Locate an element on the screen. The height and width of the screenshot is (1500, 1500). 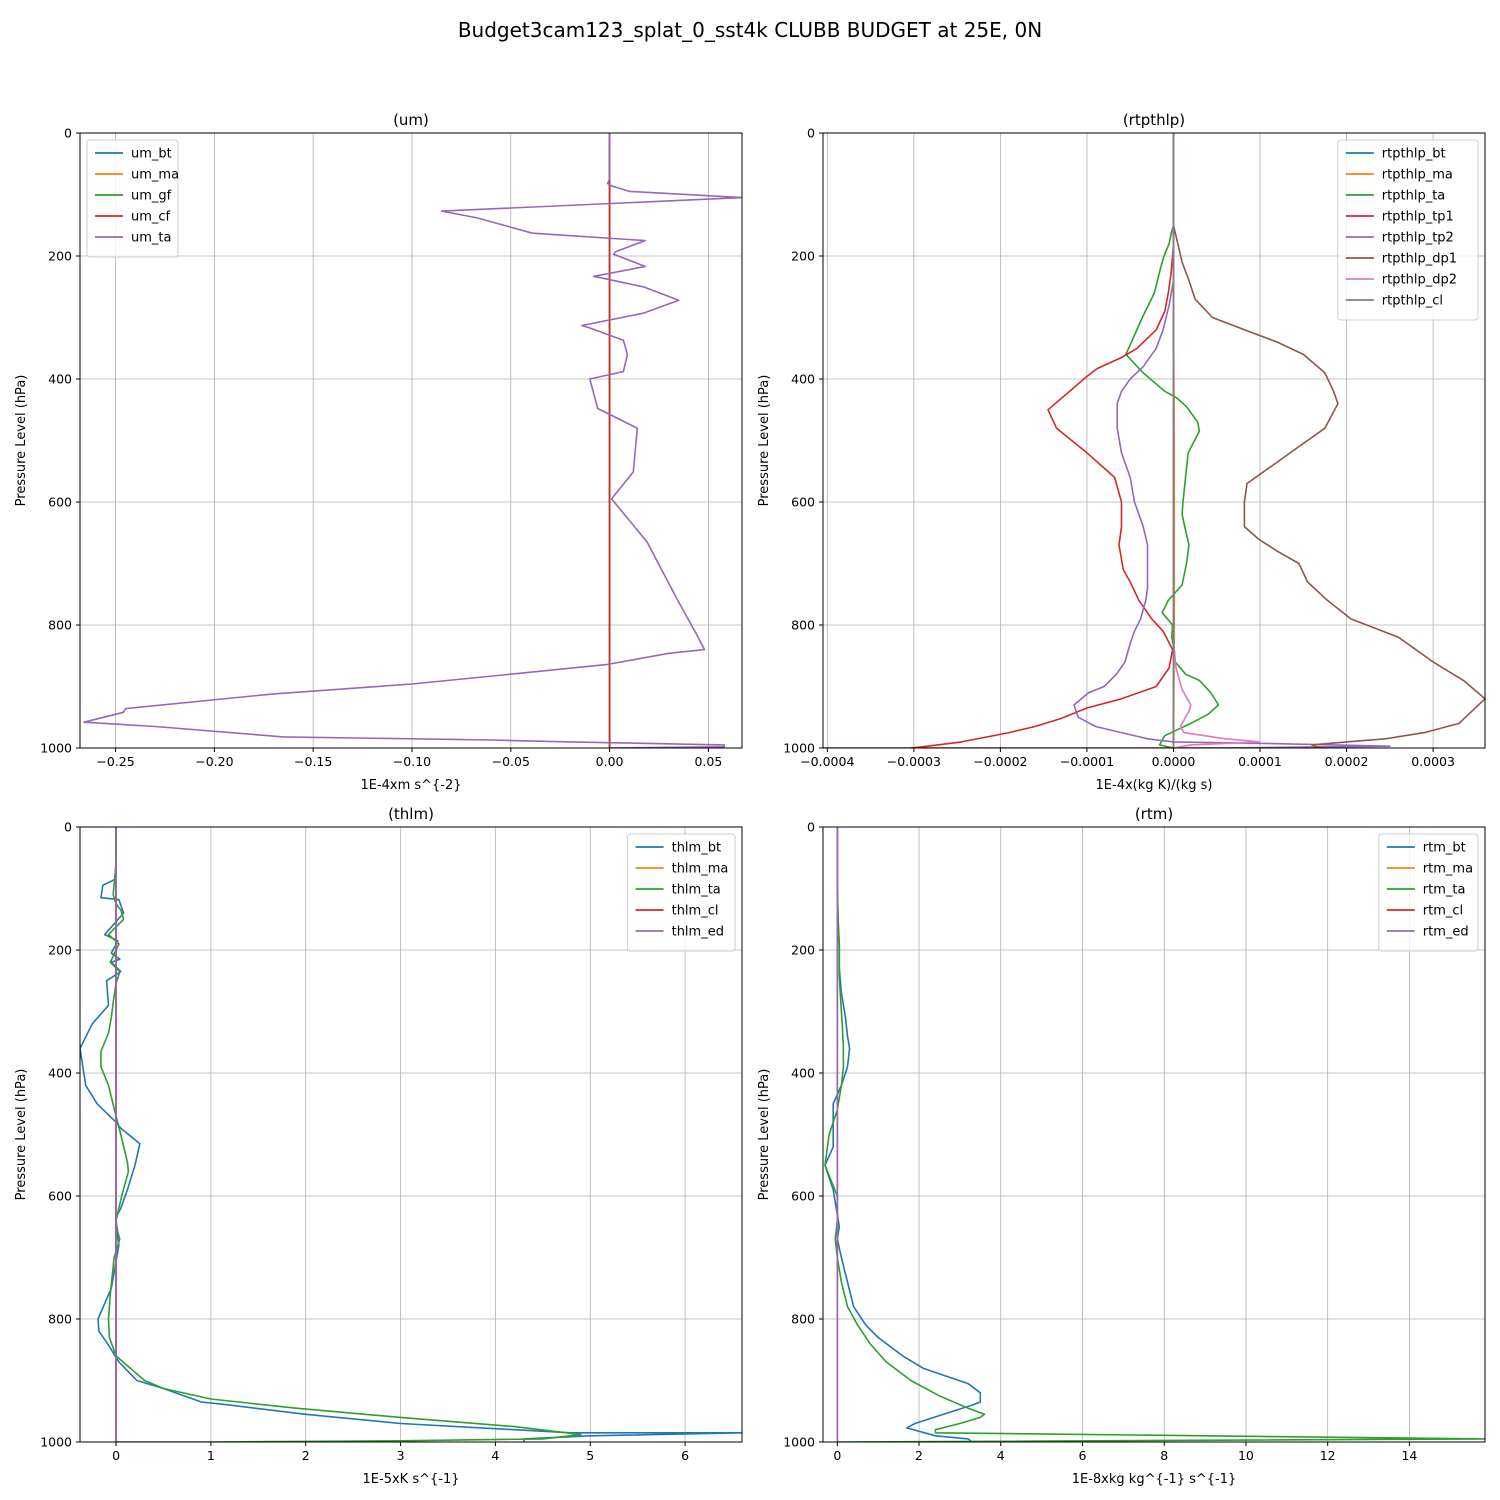
x-axis-label: 1E-5xK s^{-1} is located at coordinates (411, 1479).